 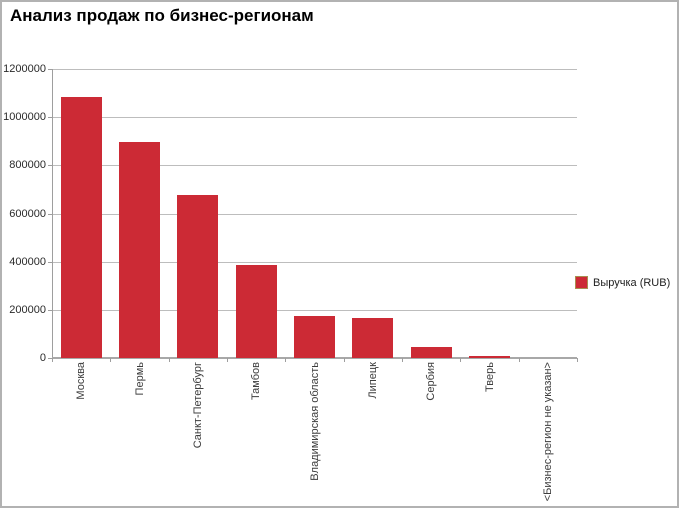 What do you see at coordinates (42, 358) in the screenshot?
I see `y-axis-label: 0` at bounding box center [42, 358].